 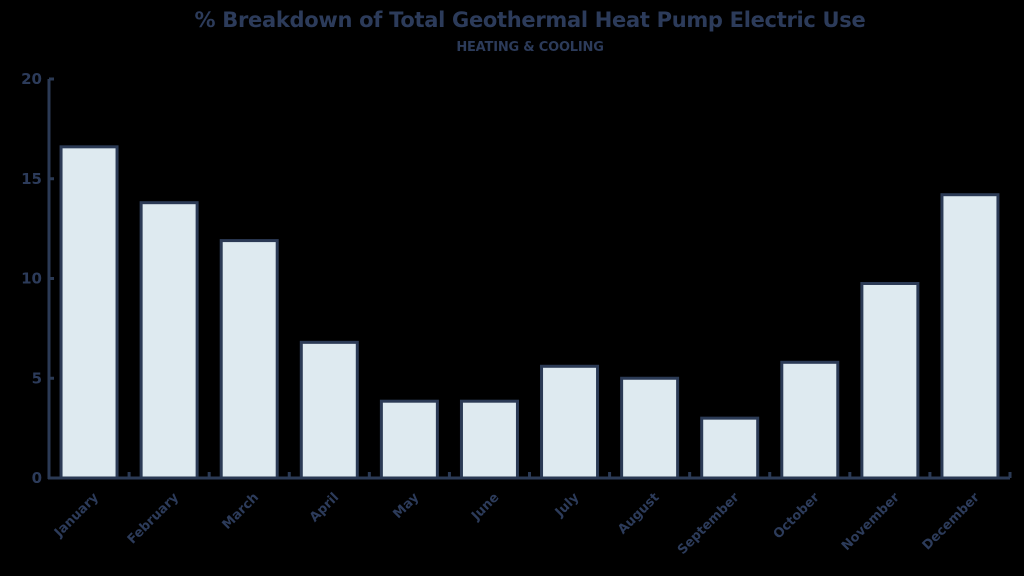 What do you see at coordinates (31, 79) in the screenshot?
I see `y-tick-label: 20` at bounding box center [31, 79].